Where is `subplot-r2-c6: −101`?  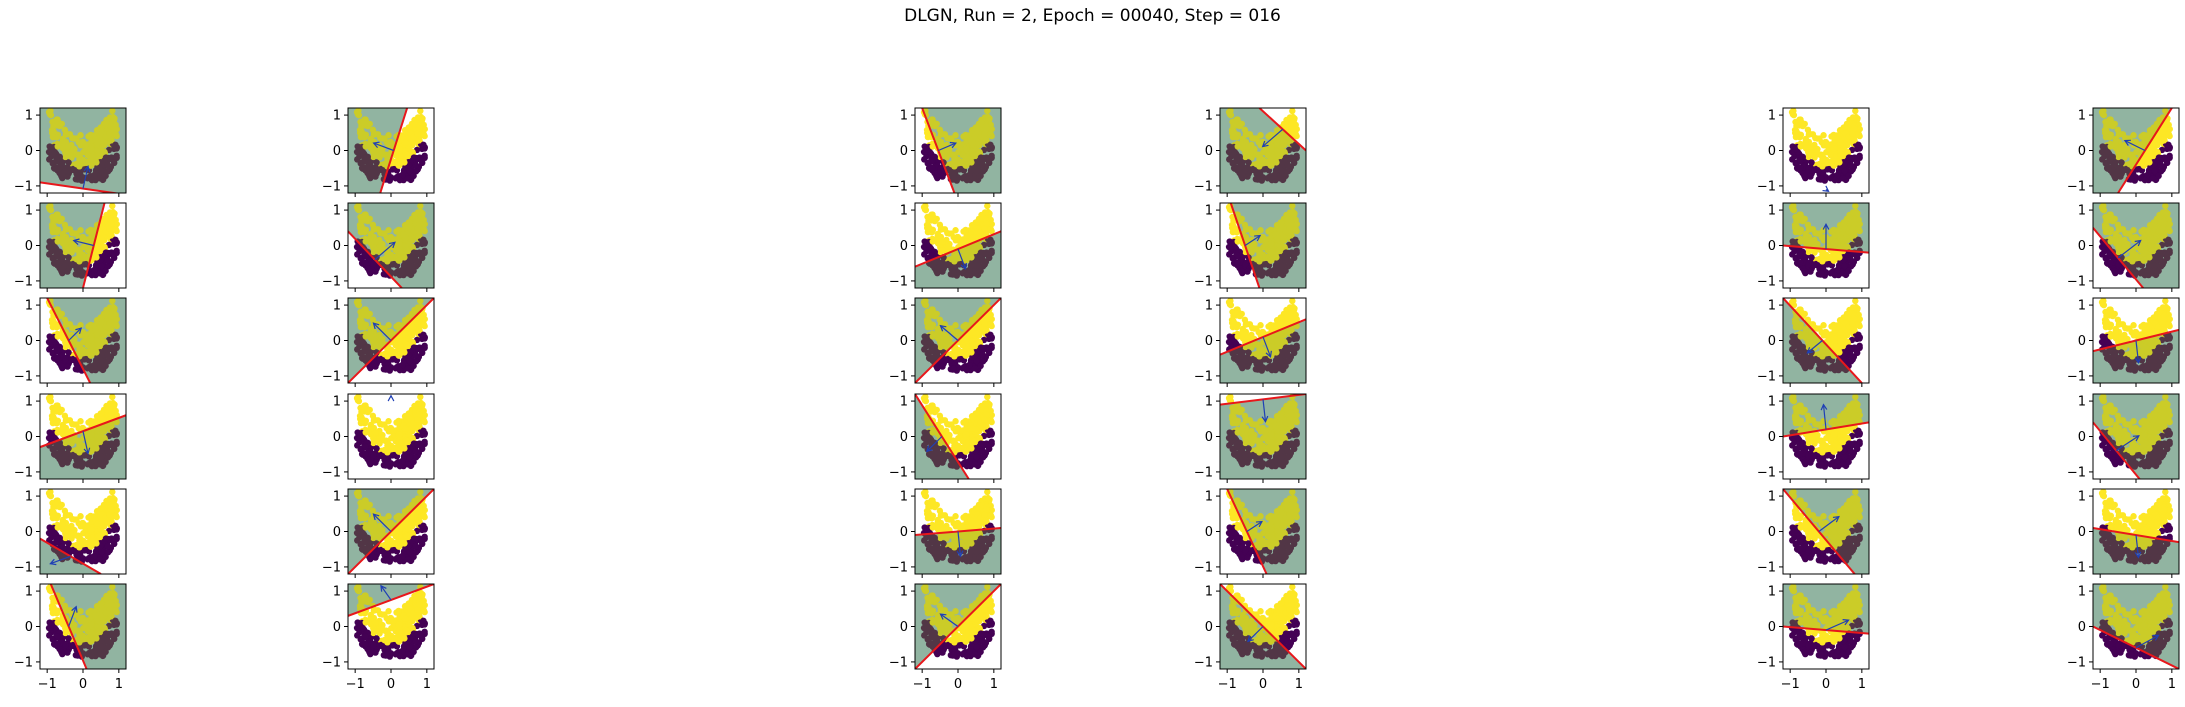 subplot-r2-c6: −101 is located at coordinates (2123, 247).